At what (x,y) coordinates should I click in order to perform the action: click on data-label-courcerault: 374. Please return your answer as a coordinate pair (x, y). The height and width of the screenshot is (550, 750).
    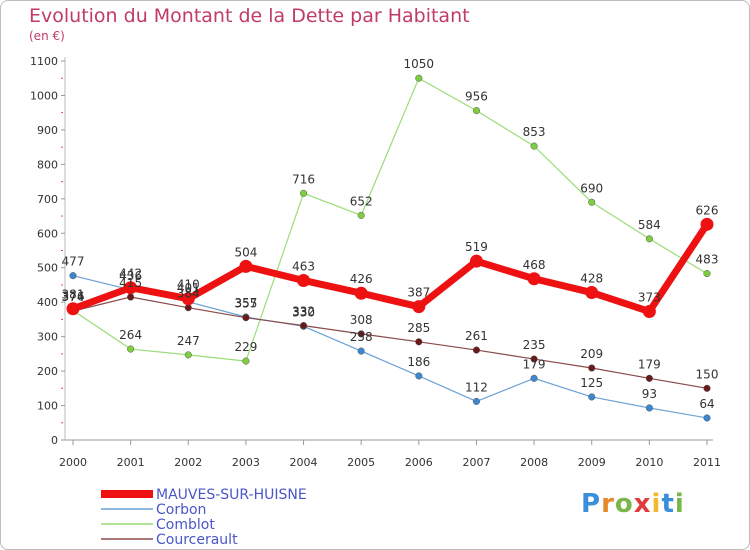
    Looking at the image, I should click on (73, 297).